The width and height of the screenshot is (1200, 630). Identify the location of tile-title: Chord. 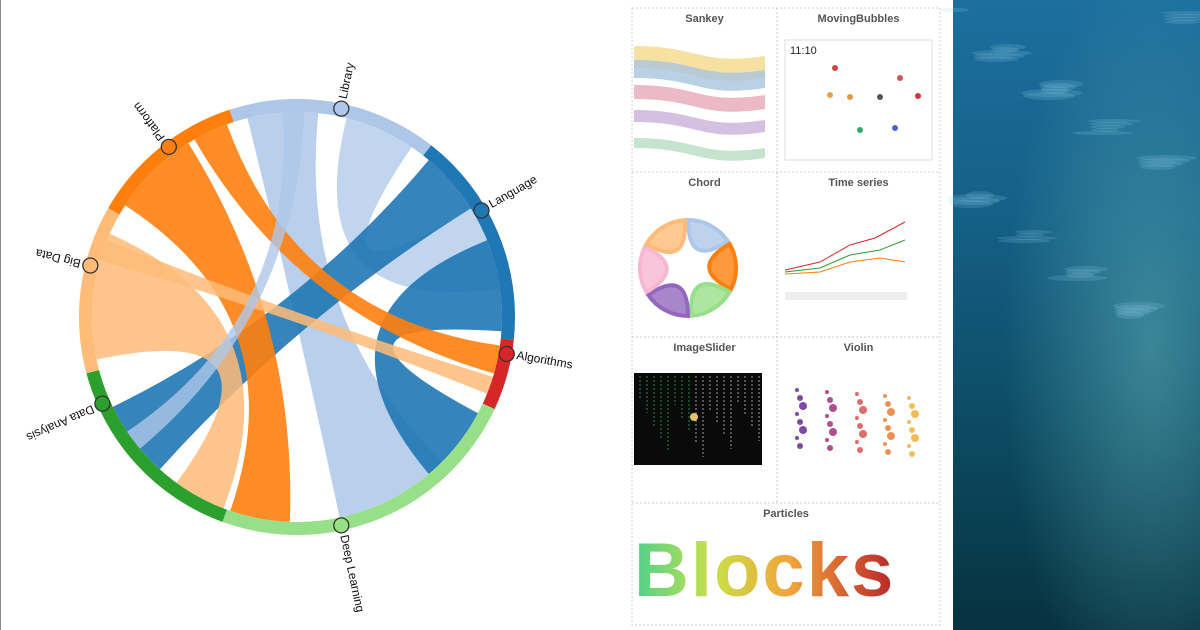
(704, 183).